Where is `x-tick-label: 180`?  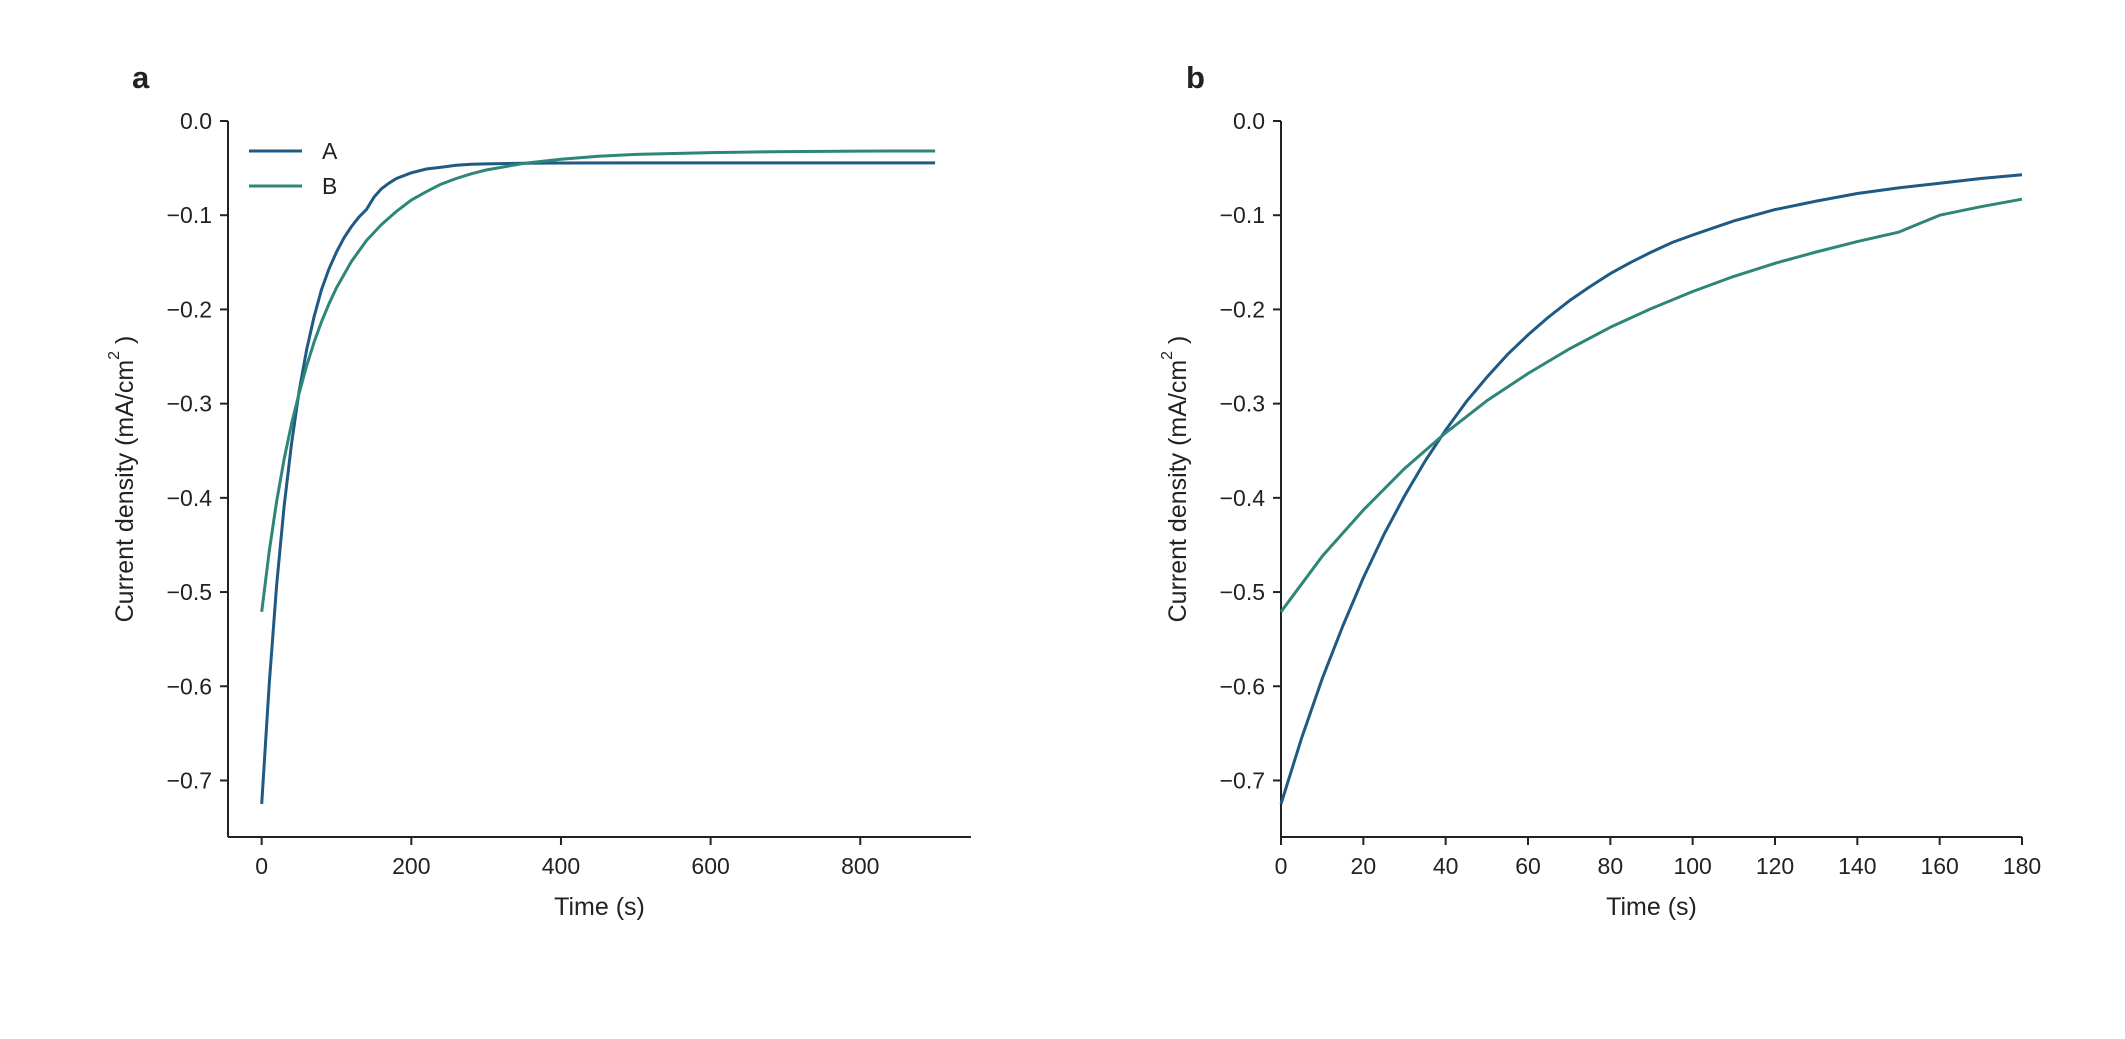
x-tick-label: 180 is located at coordinates (2022, 866).